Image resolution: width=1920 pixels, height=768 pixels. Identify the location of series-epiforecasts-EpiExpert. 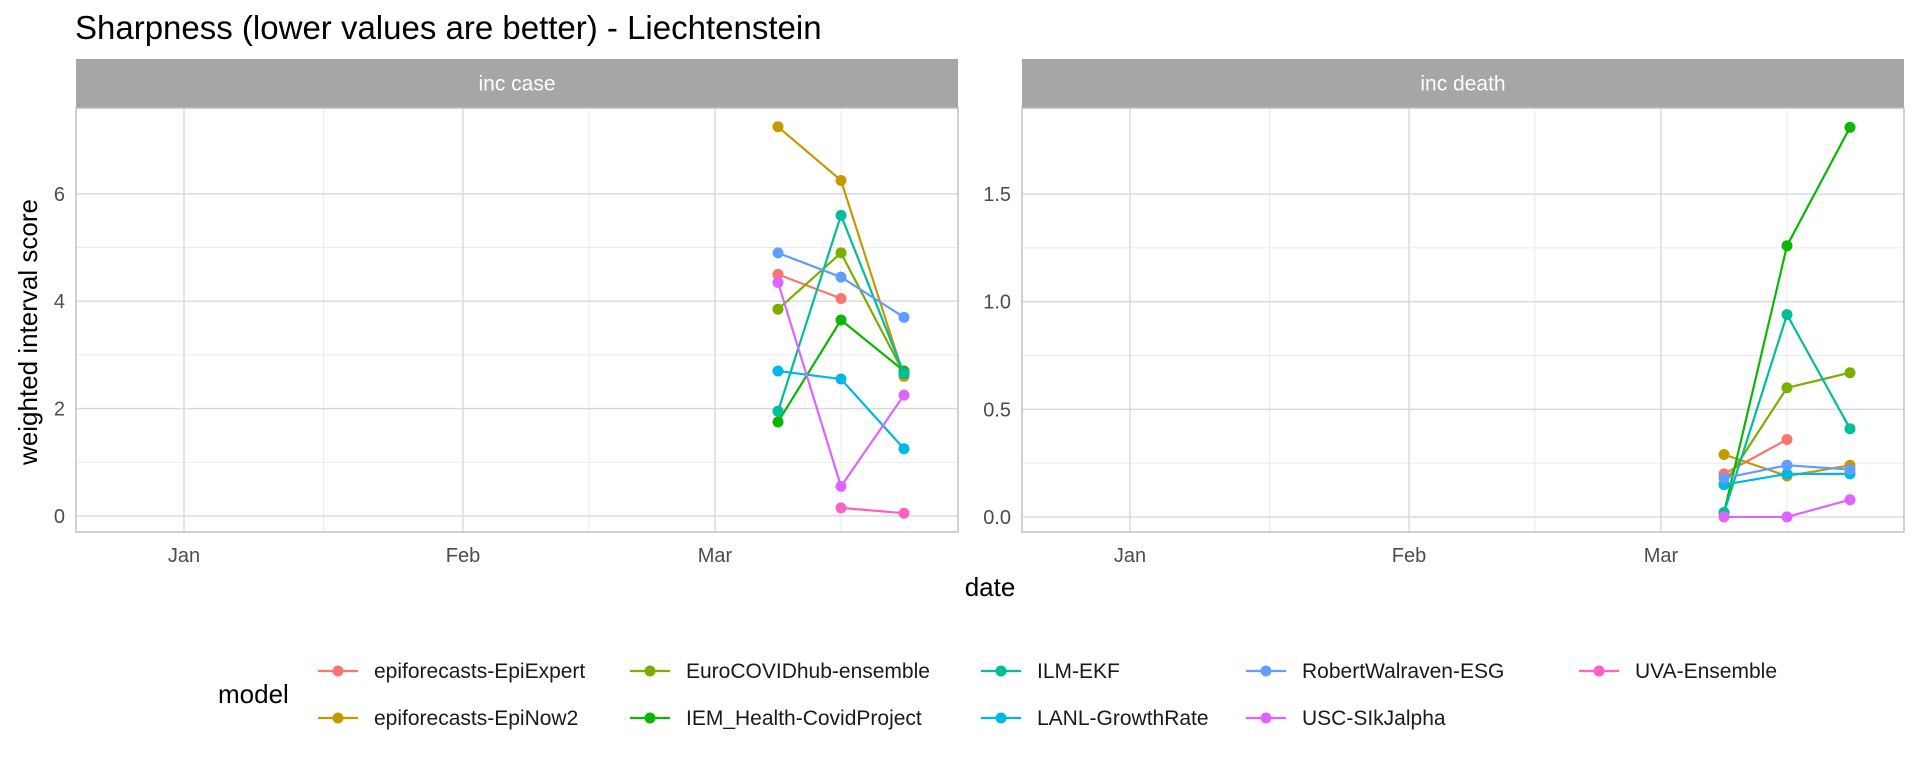
(809, 286).